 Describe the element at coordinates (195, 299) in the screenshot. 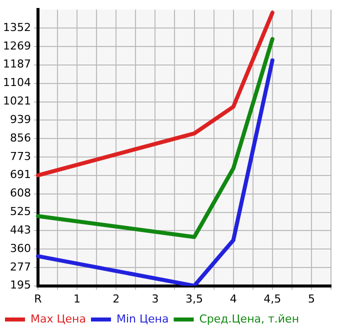

I see `x-tick-label: 3,5` at that location.